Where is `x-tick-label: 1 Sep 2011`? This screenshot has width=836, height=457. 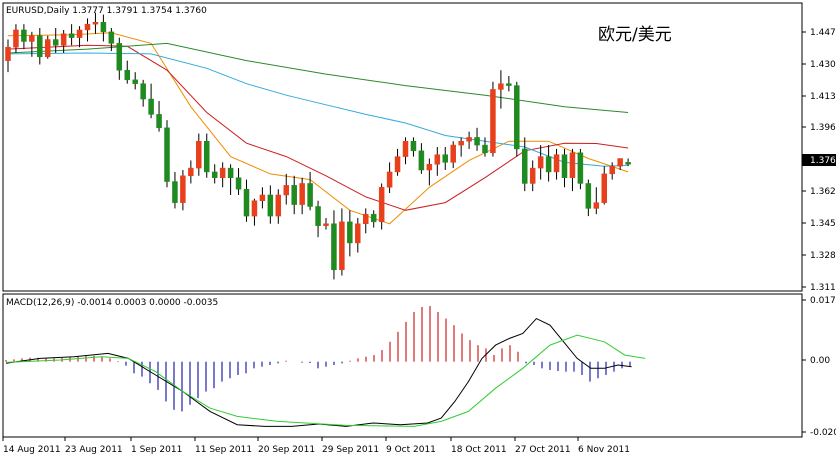
x-tick-label: 1 Sep 2011 is located at coordinates (156, 450).